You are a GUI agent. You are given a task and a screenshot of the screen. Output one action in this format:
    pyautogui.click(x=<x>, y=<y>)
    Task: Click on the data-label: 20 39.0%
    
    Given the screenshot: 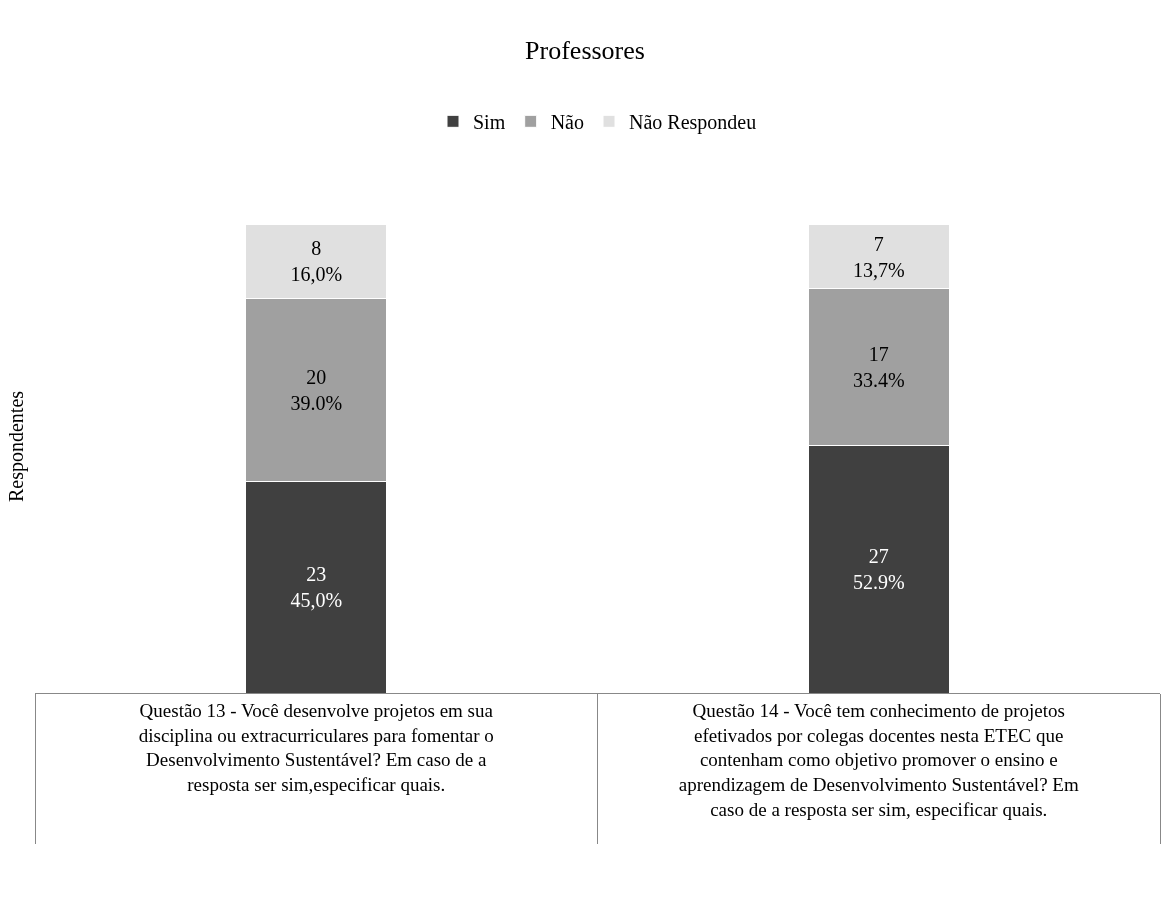 What is the action you would take?
    pyautogui.click(x=316, y=389)
    